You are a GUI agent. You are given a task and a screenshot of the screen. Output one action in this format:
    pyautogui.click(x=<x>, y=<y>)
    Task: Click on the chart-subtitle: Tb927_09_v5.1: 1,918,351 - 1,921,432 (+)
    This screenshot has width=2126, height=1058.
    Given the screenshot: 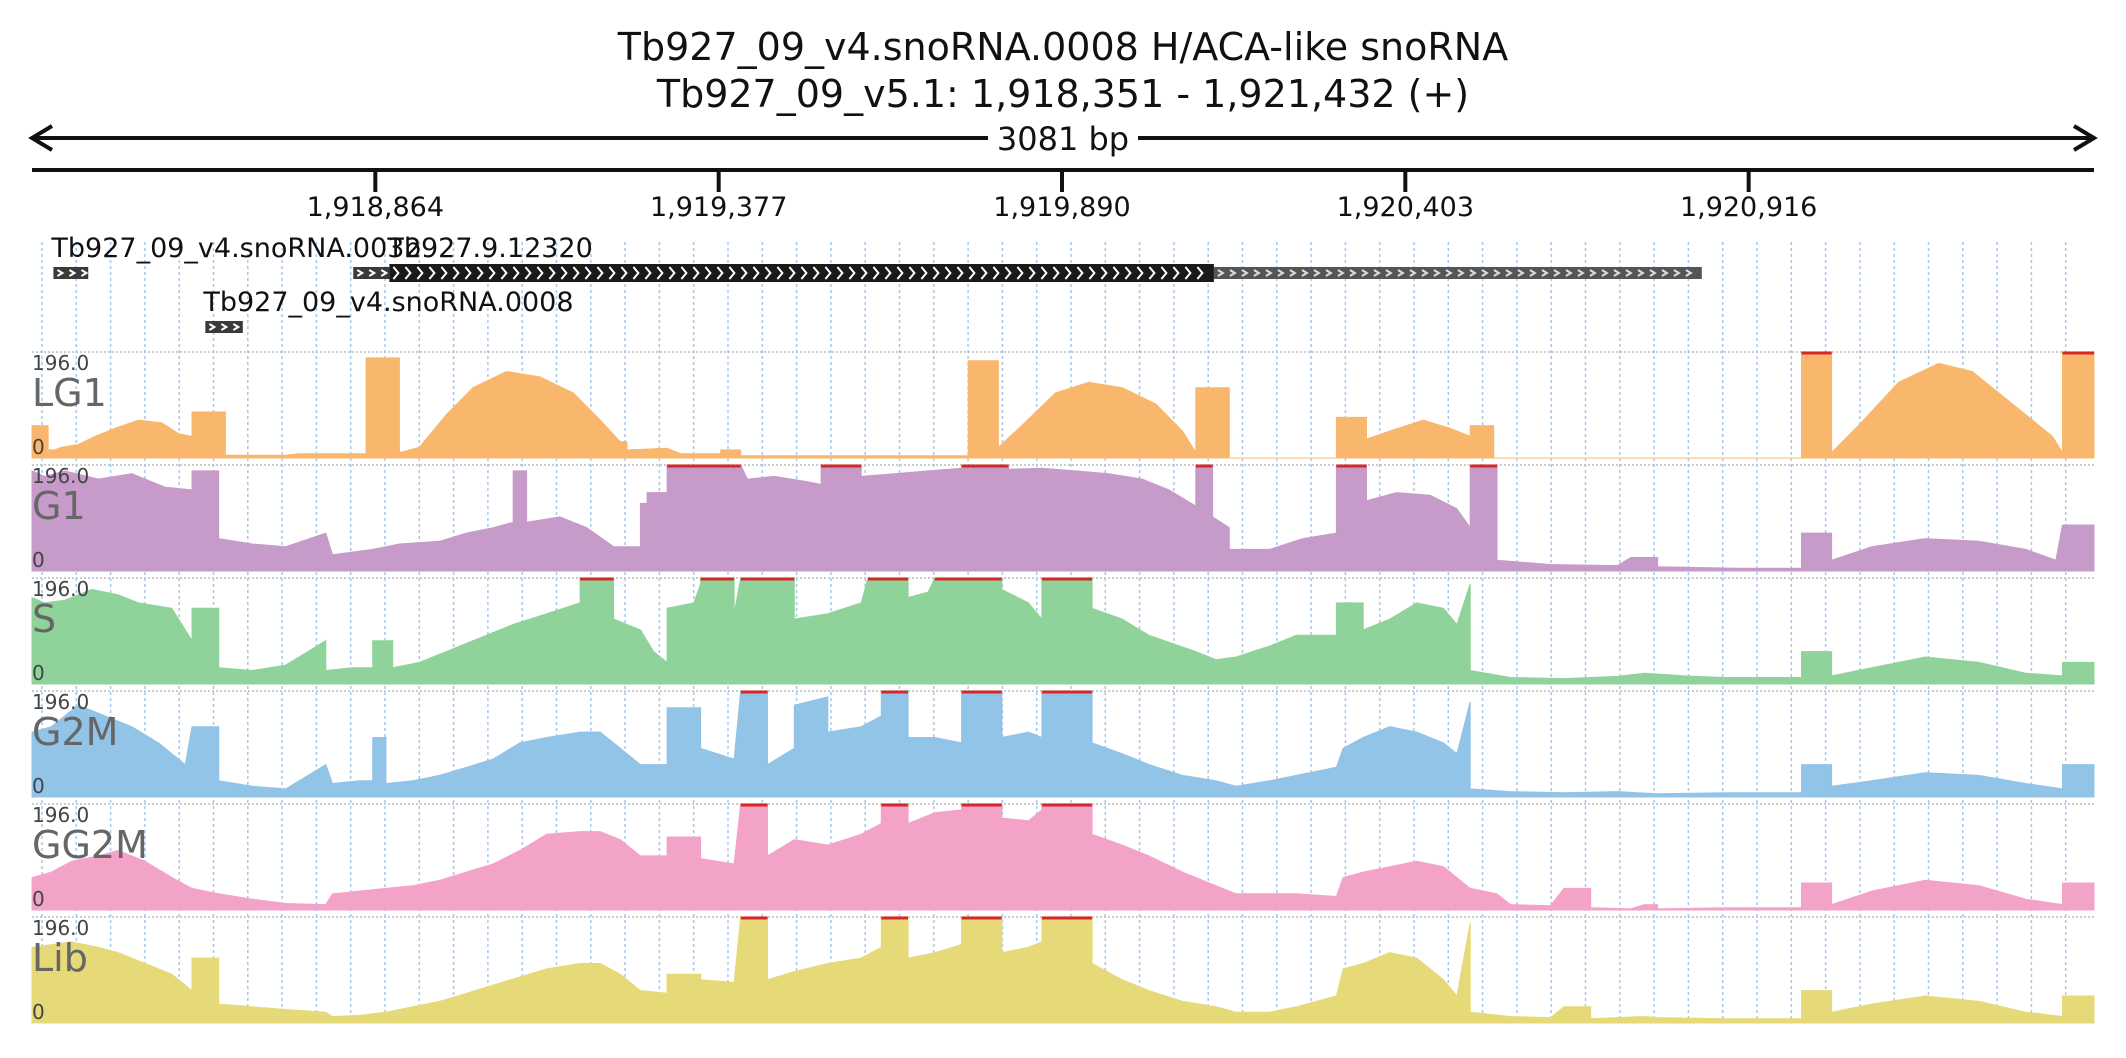 What is the action you would take?
    pyautogui.click(x=1062, y=94)
    